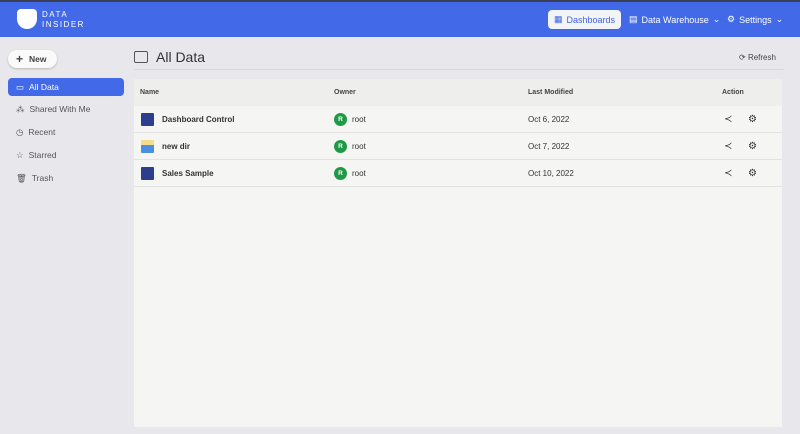  What do you see at coordinates (591, 19) in the screenshot?
I see `nav-label: Dashboards` at bounding box center [591, 19].